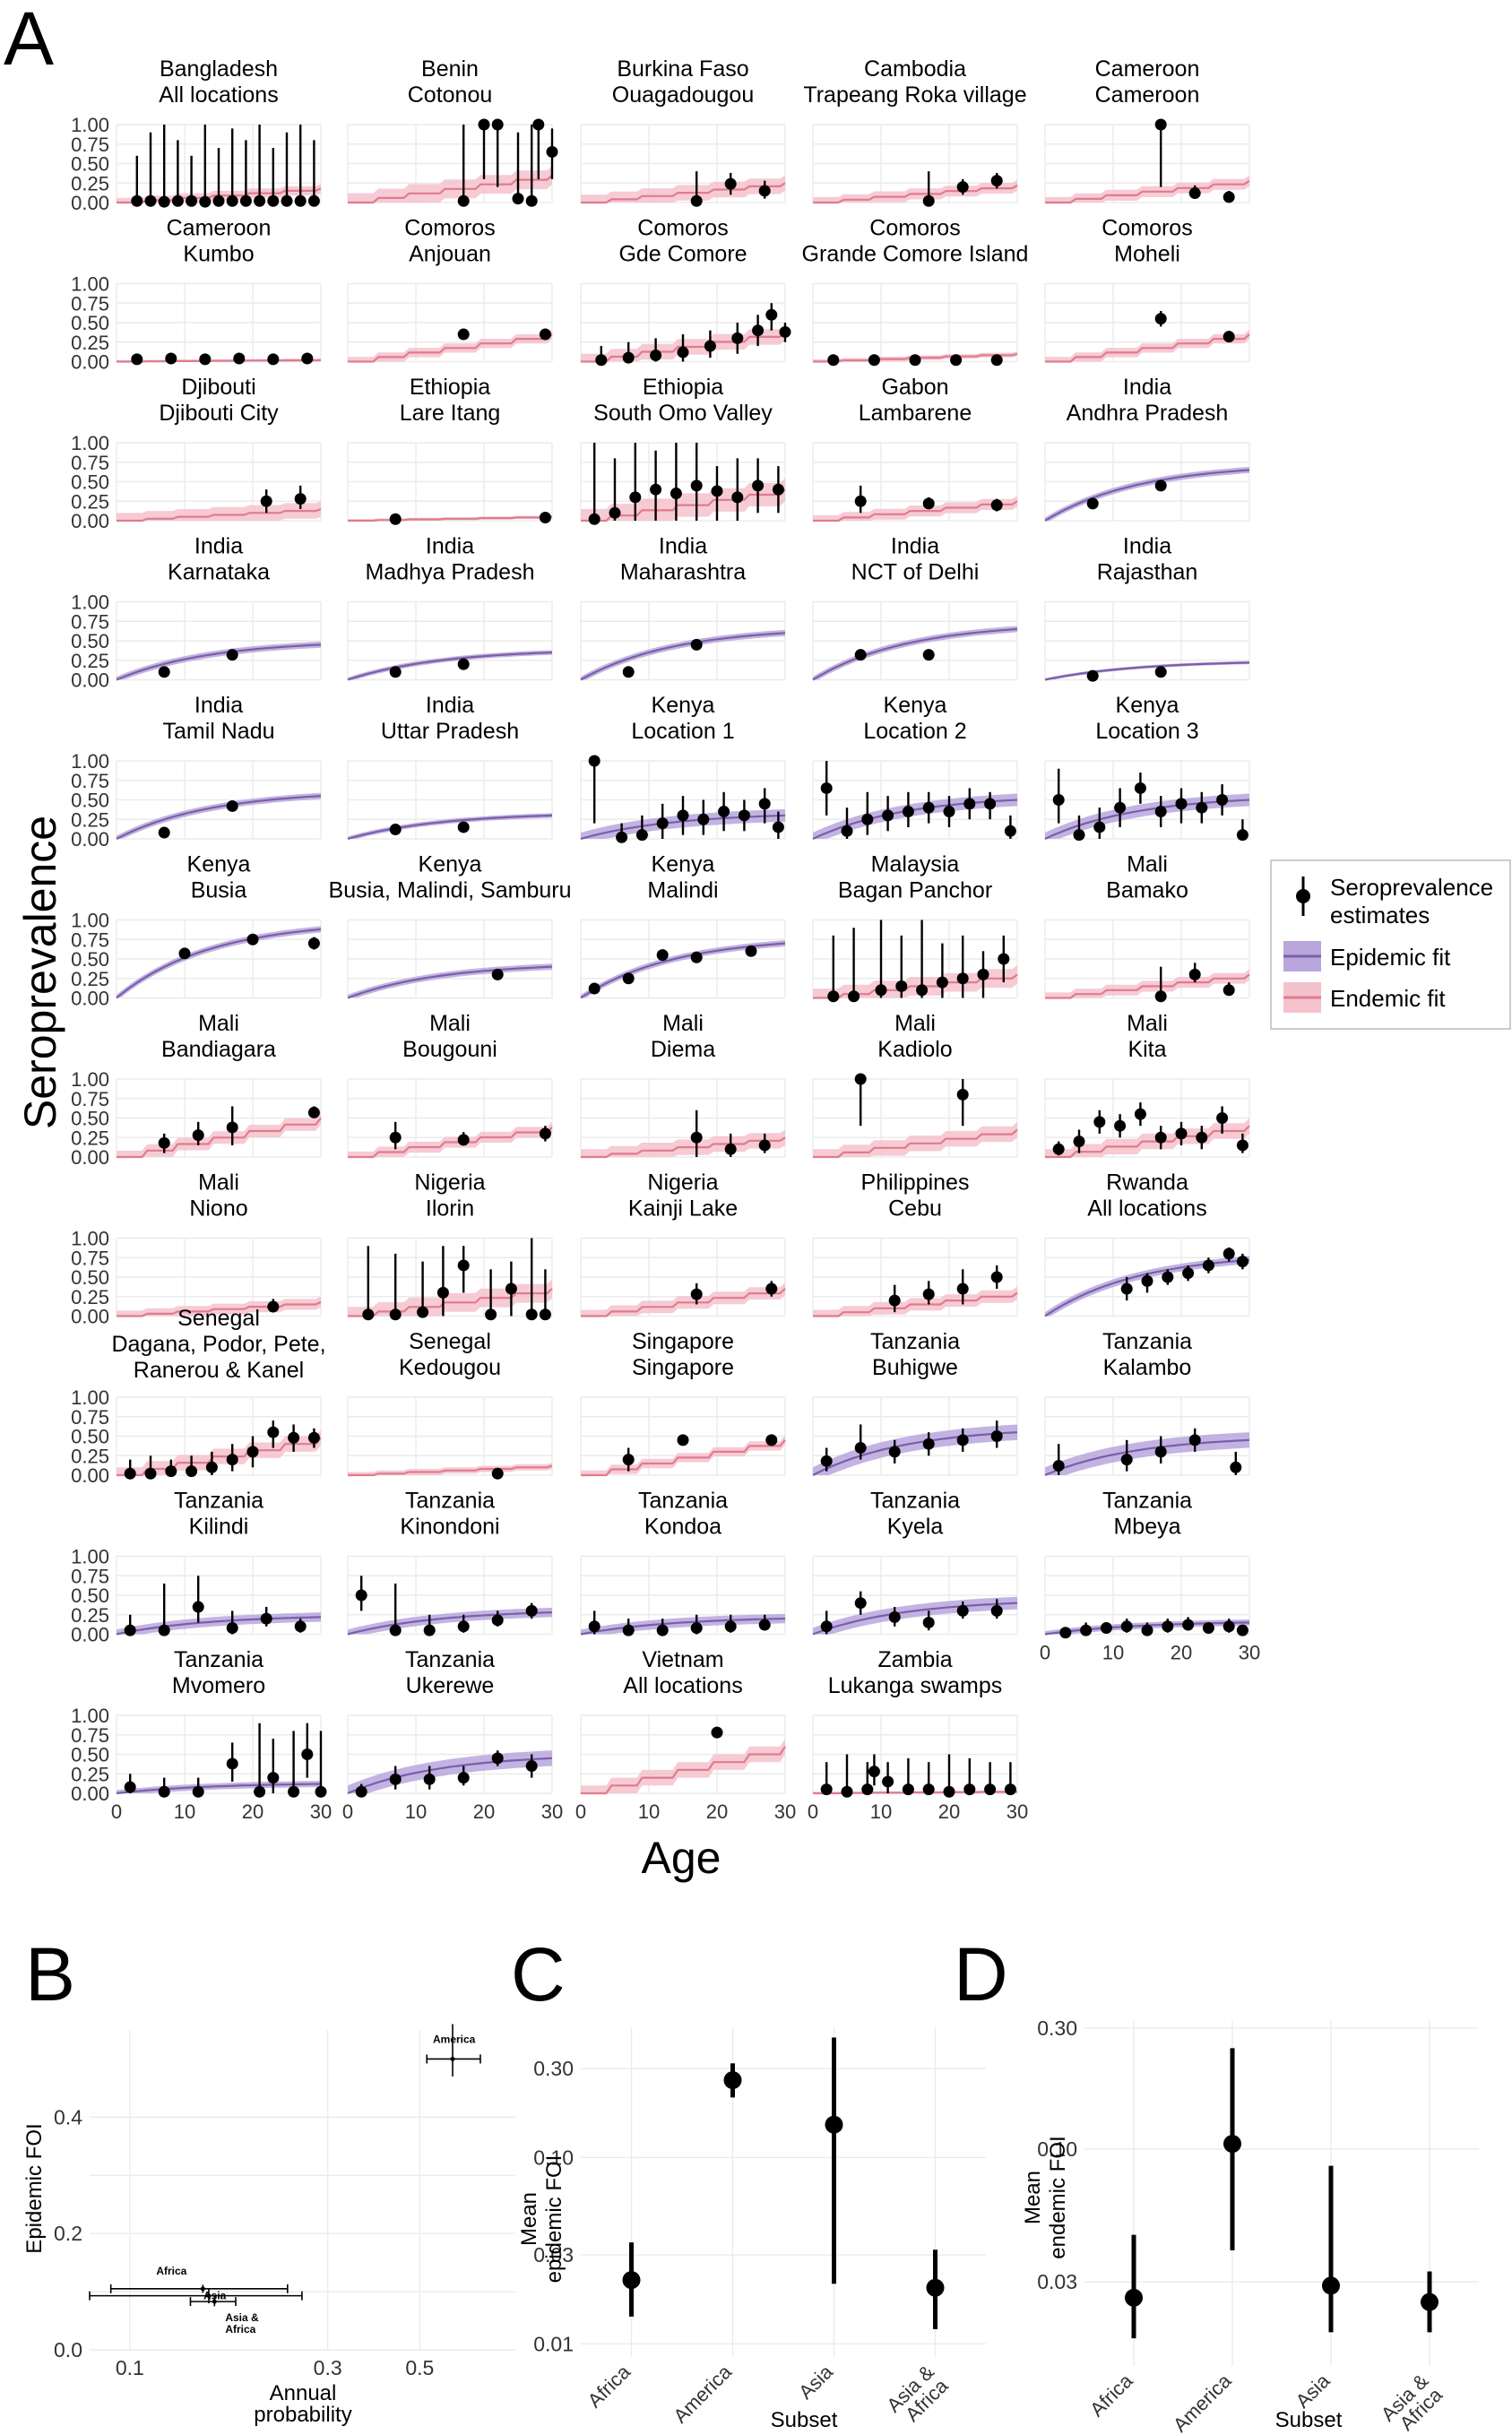 The image size is (1512, 2435). I want to click on x-tick-label-line: Africa, so click(1111, 2395).